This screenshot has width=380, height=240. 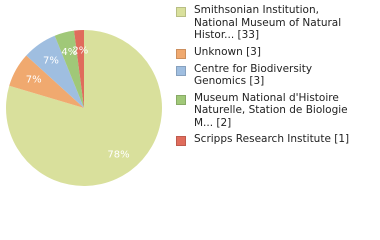 What do you see at coordinates (80, 50) in the screenshot?
I see `slice-label: 2%` at bounding box center [80, 50].